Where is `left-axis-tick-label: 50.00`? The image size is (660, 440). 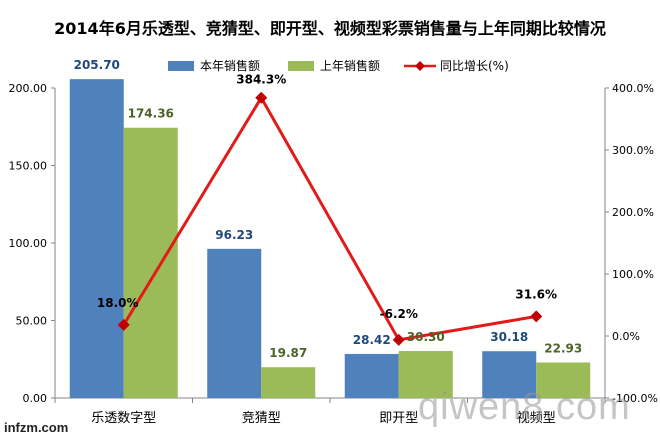
left-axis-tick-label: 50.00 is located at coordinates (32, 321).